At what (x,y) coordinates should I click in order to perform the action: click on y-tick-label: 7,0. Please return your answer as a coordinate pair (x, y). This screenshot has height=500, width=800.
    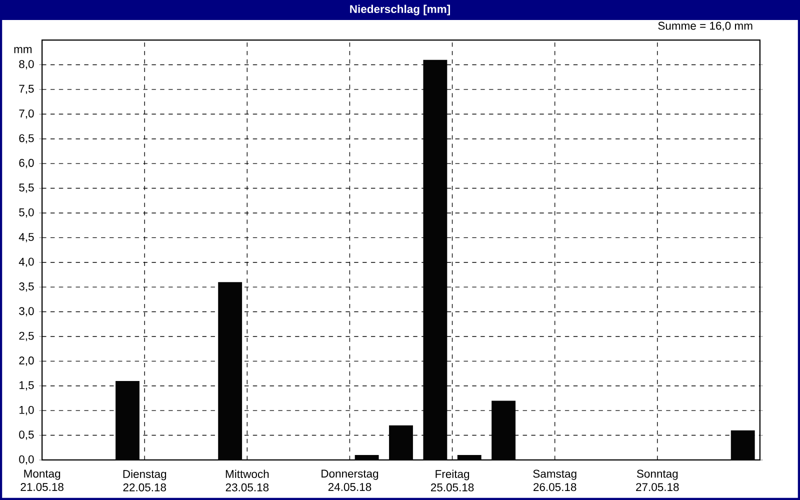
    Looking at the image, I should click on (26, 114).